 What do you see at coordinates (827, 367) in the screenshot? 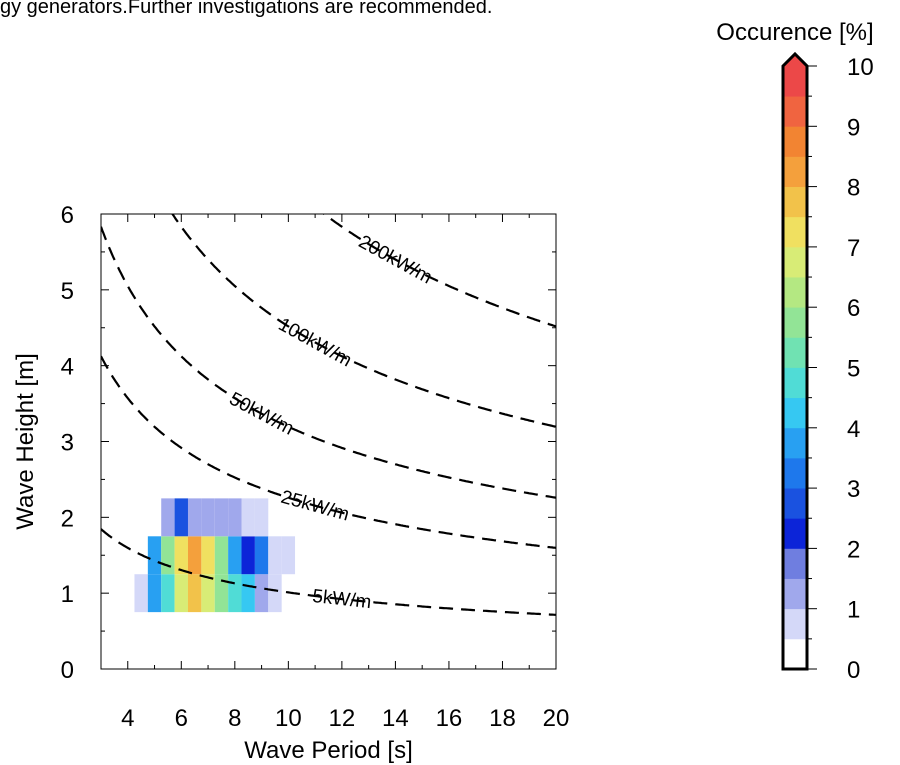
I see `colorbar: 0 1 2 3 4 5 6 7 8 9 10` at bounding box center [827, 367].